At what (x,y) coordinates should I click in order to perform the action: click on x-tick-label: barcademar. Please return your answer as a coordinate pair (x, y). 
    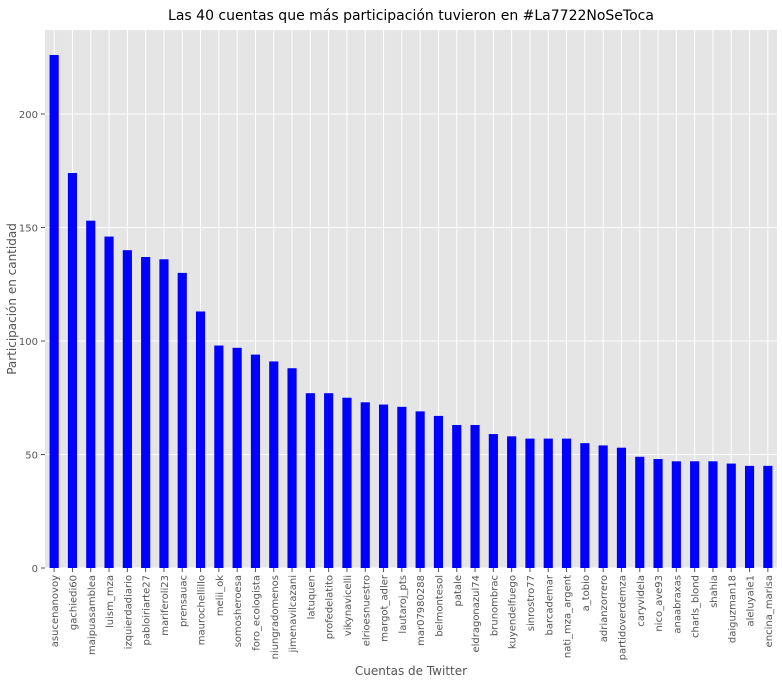
    Looking at the image, I should click on (549, 604).